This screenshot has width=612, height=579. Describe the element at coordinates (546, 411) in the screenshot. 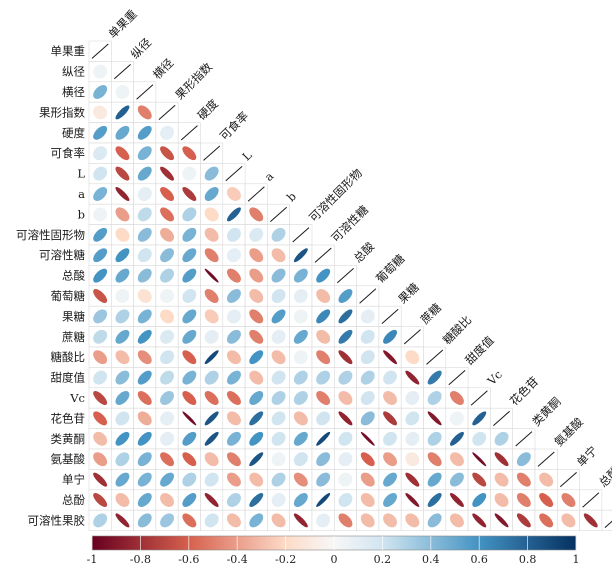

I see `column-label: 类黄酮` at that location.